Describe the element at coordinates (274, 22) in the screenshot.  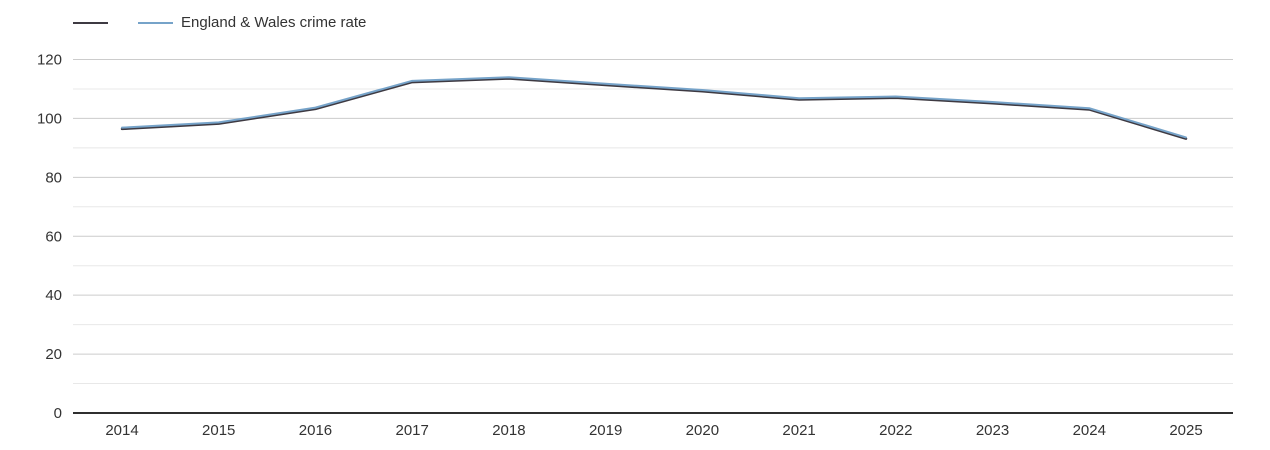
I see `legend-label: England & Wales crime rate` at that location.